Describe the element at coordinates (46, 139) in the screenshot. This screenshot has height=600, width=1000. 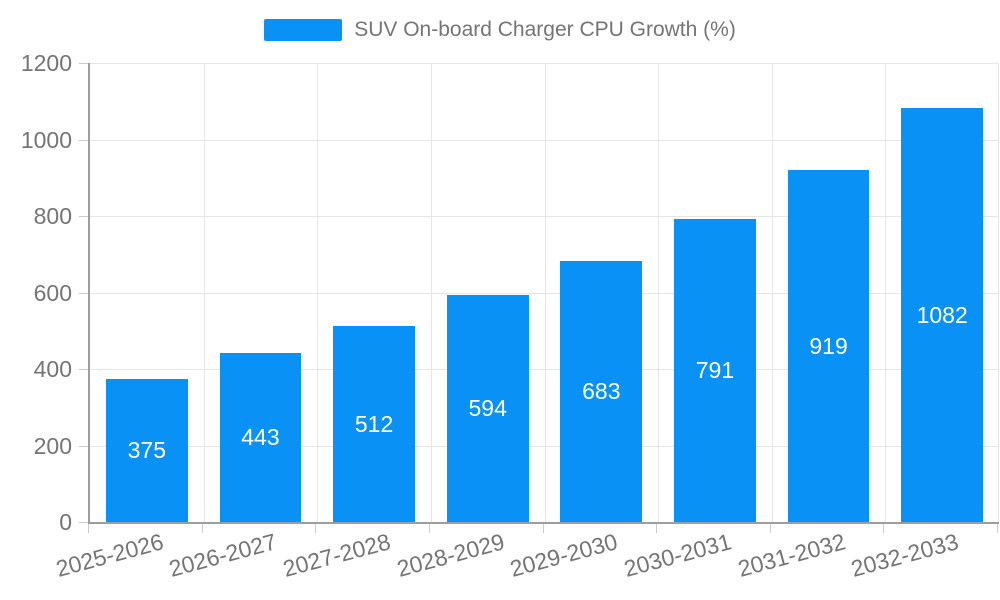
I see `y-axis-tick-label: 1000` at that location.